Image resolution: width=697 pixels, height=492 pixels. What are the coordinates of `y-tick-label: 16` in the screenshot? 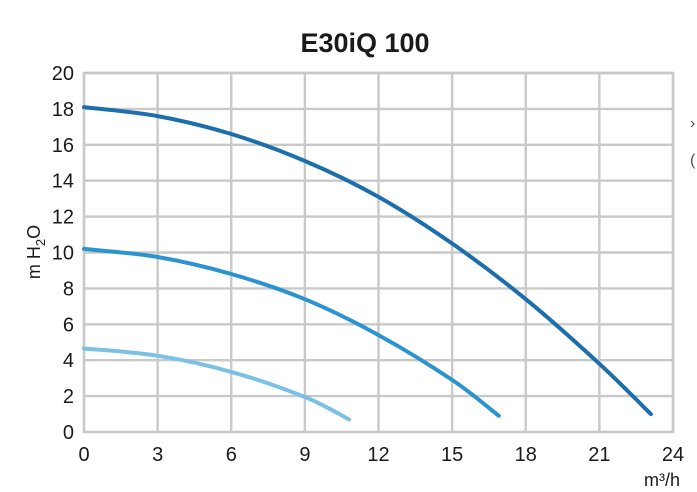 It's located at (63, 146).